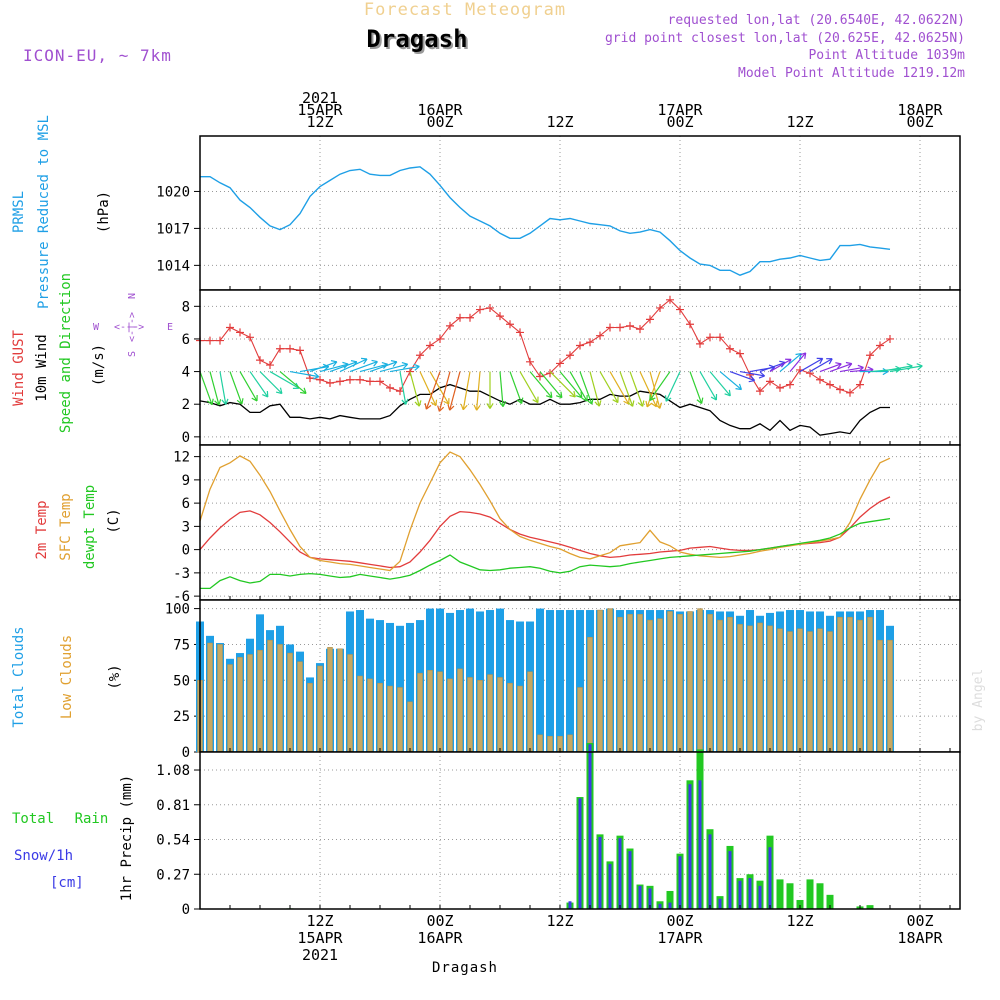  What do you see at coordinates (186, 307) in the screenshot?
I see `y-tick-label: 8` at bounding box center [186, 307].